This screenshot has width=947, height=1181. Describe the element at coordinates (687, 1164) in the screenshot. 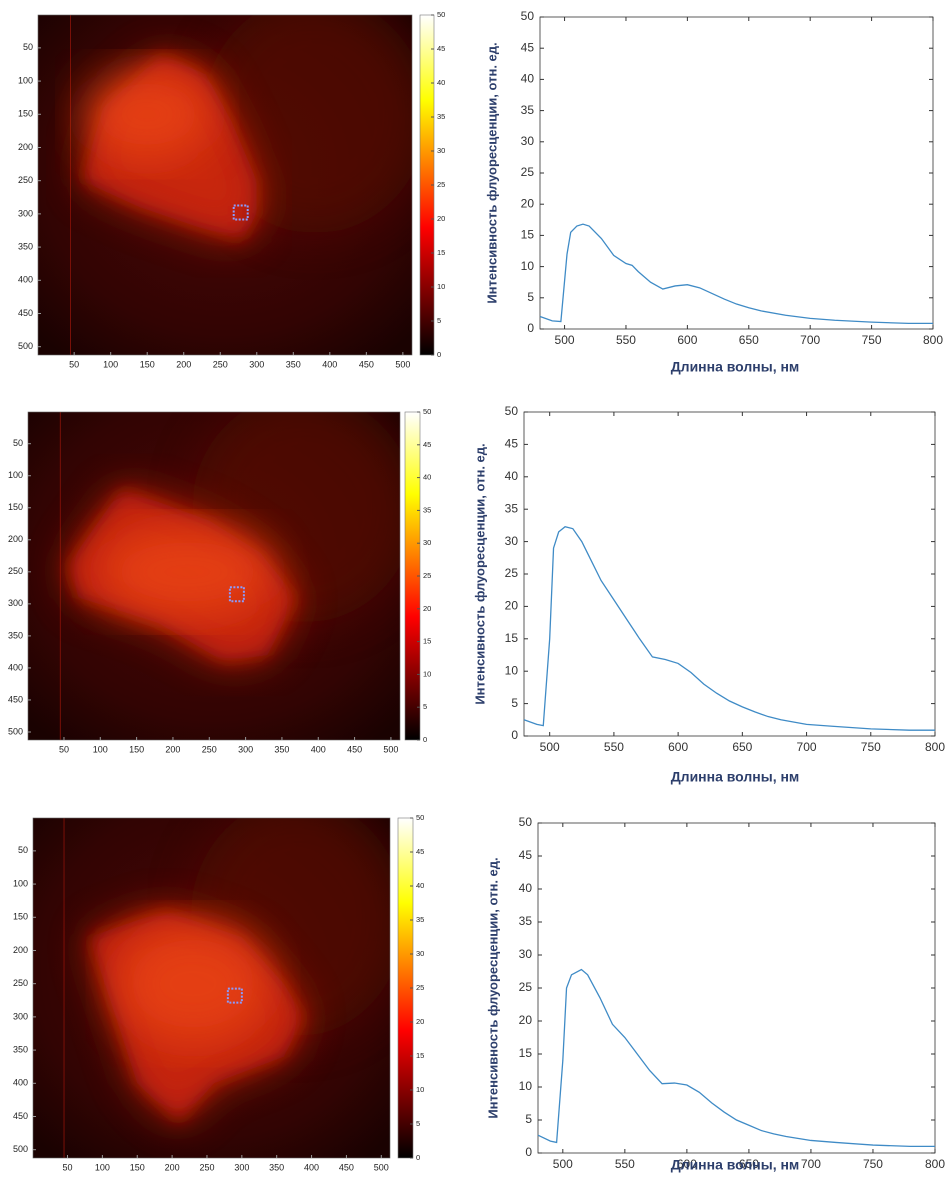

I see `x-tick-label: 600` at that location.